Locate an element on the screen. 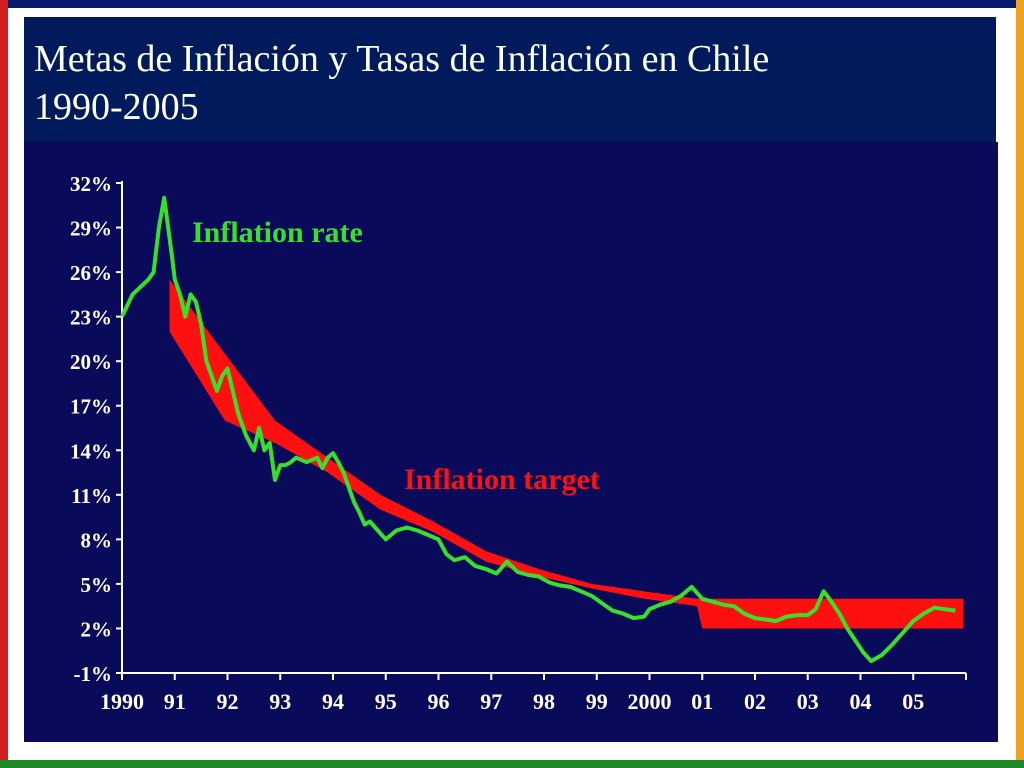  y-tick-label: 17% is located at coordinates (91, 407).